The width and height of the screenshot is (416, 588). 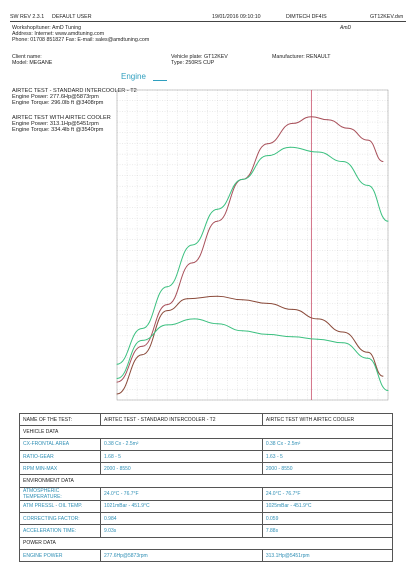 I want to click on correction-label: CORRECTING FACTOR:, so click(x=60, y=519).